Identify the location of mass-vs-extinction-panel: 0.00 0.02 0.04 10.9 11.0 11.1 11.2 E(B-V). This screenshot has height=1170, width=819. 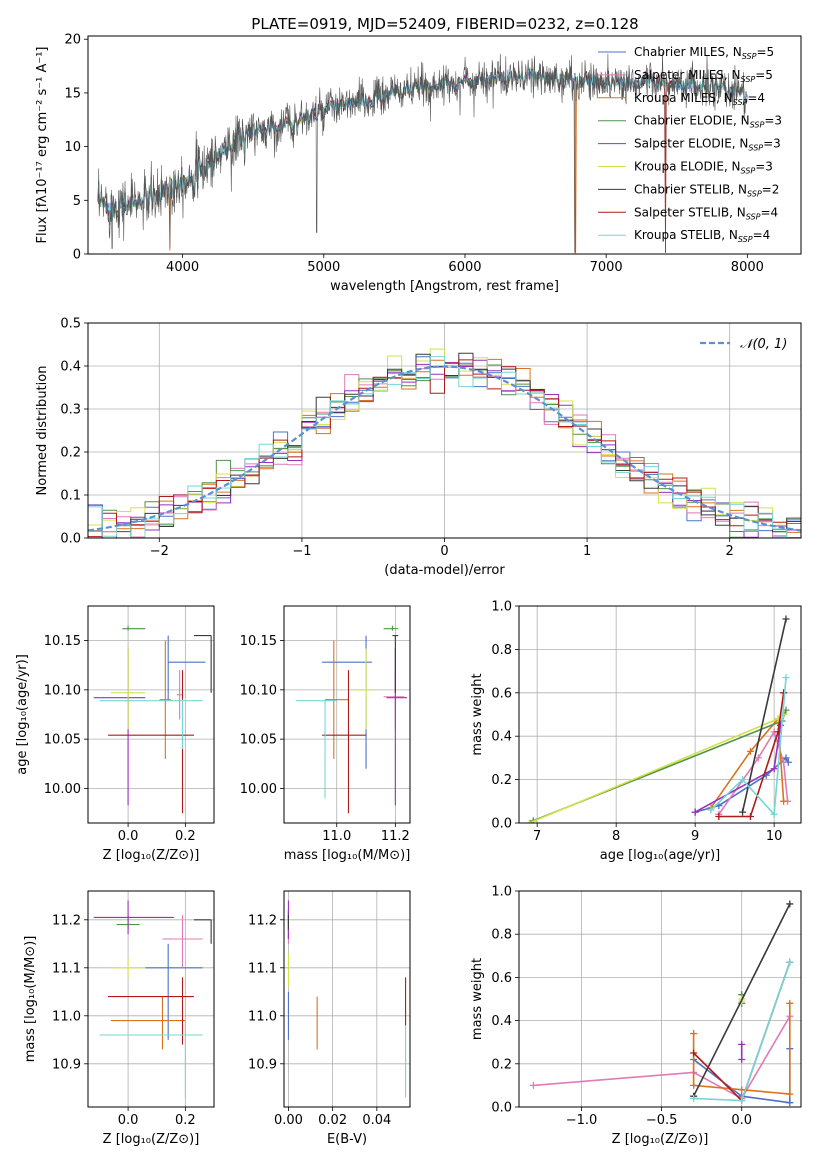
(329, 1018).